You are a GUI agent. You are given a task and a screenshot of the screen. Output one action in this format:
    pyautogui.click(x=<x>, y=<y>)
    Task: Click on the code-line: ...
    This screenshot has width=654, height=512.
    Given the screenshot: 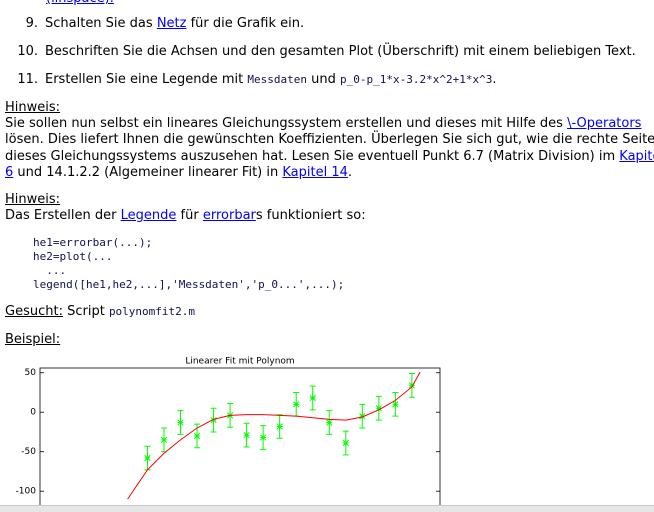 What is the action you would take?
    pyautogui.click(x=50, y=270)
    